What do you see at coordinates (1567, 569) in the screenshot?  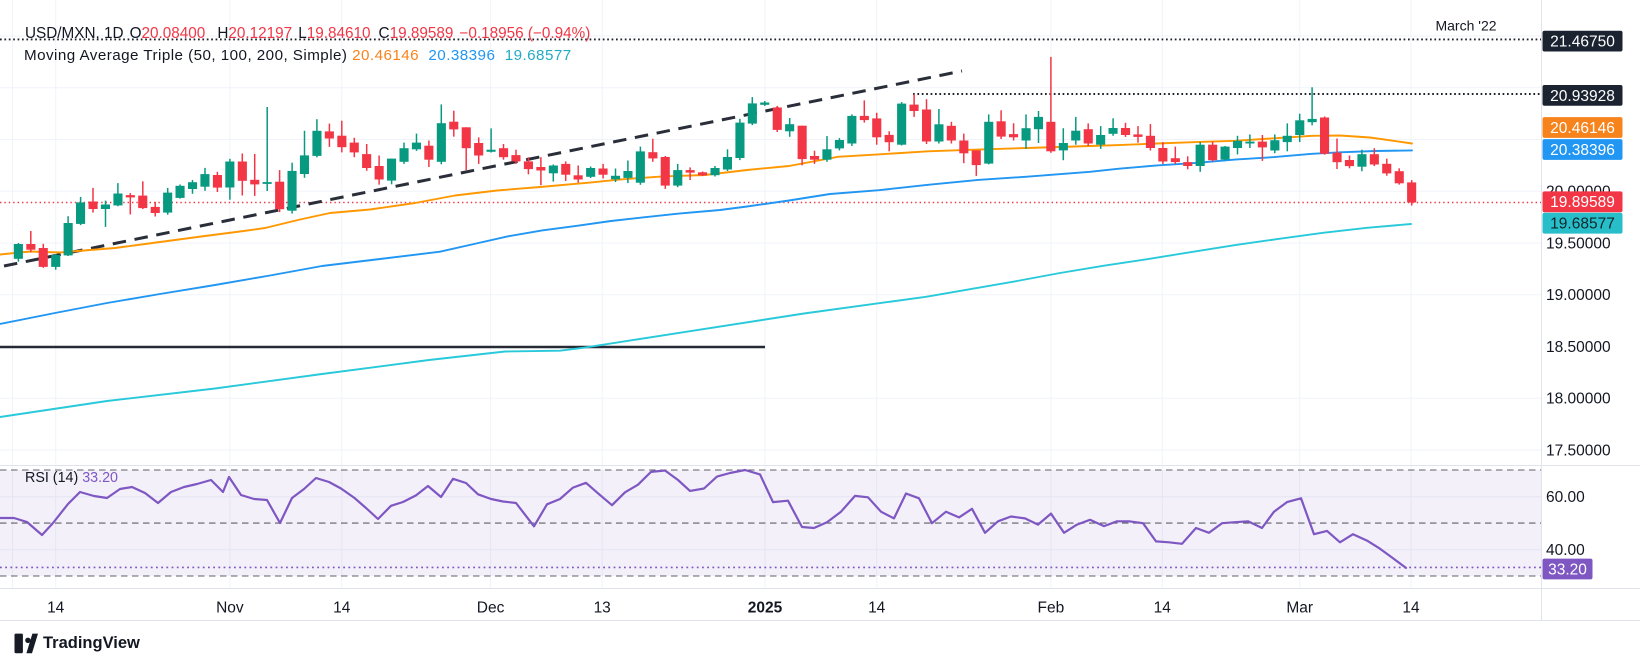 I see `svg-text: 33.20` at bounding box center [1567, 569].